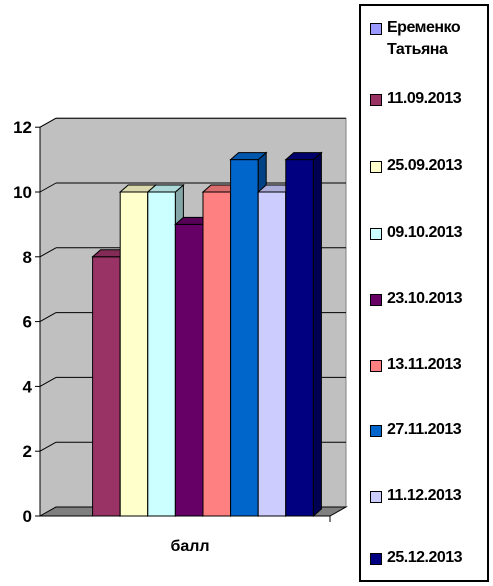 This screenshot has height=586, width=493. Describe the element at coordinates (27, 451) in the screenshot. I see `y-tick-label: 2` at that location.